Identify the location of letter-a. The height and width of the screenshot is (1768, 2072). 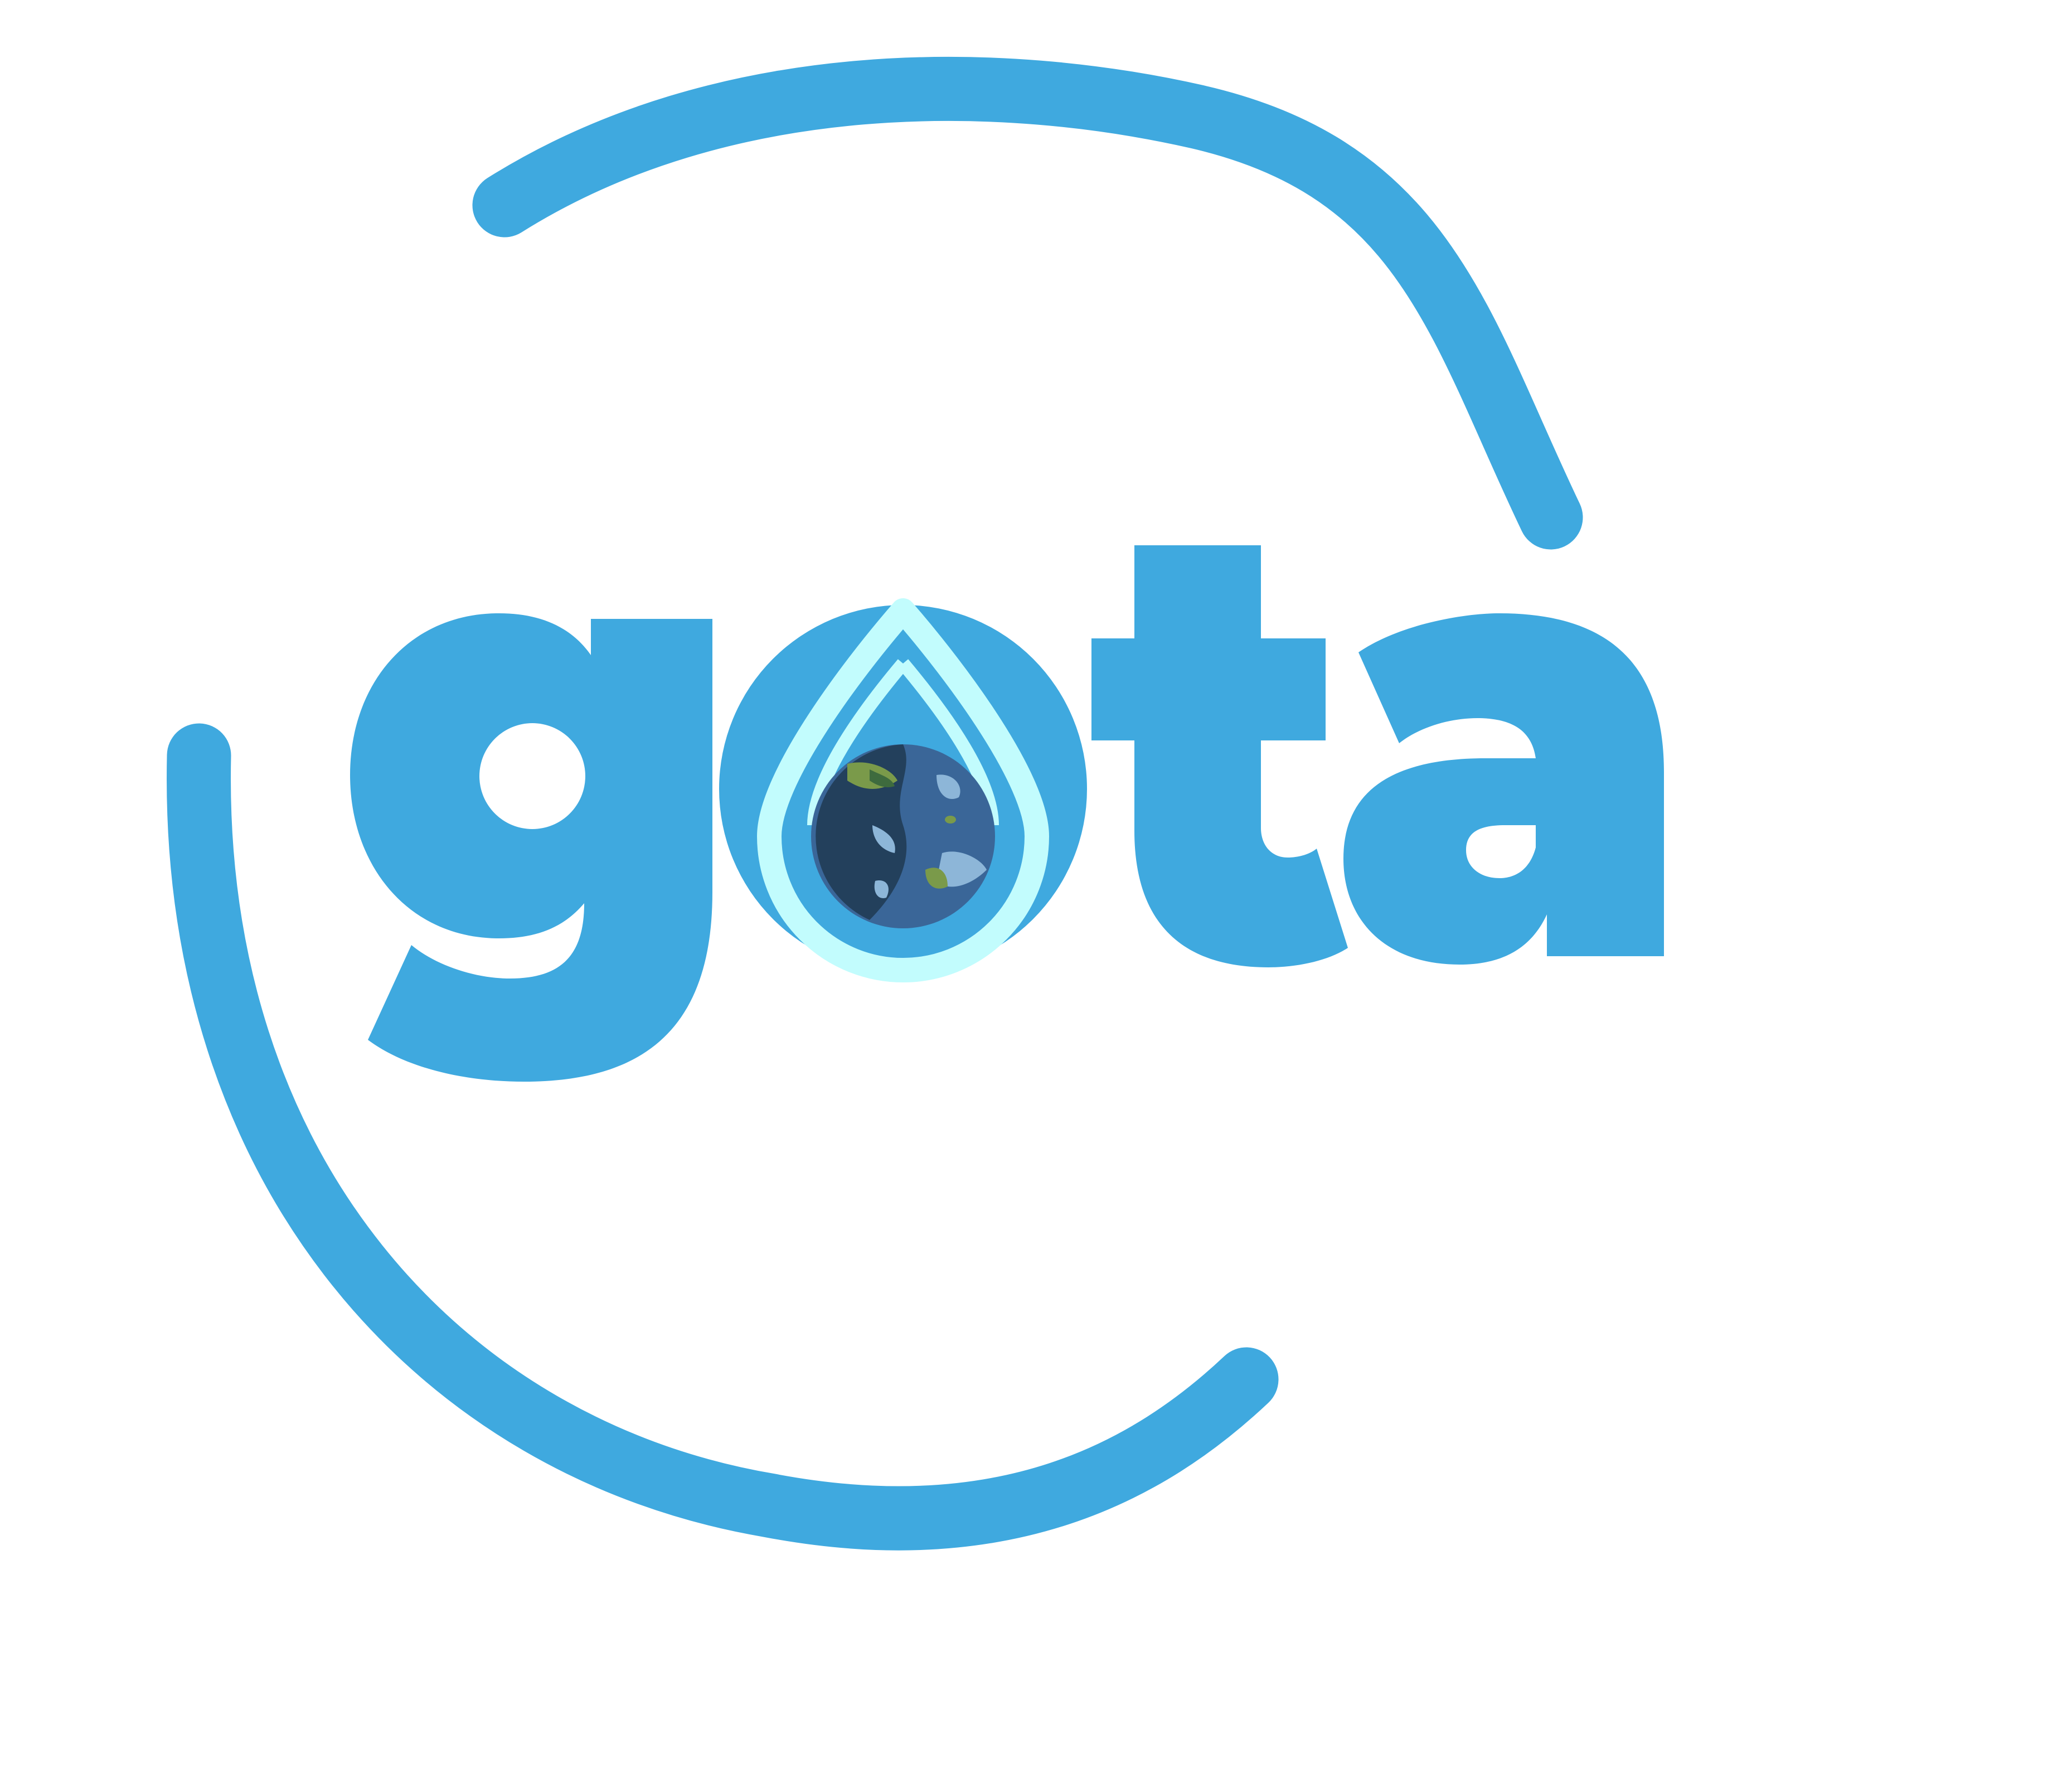
(1503, 789).